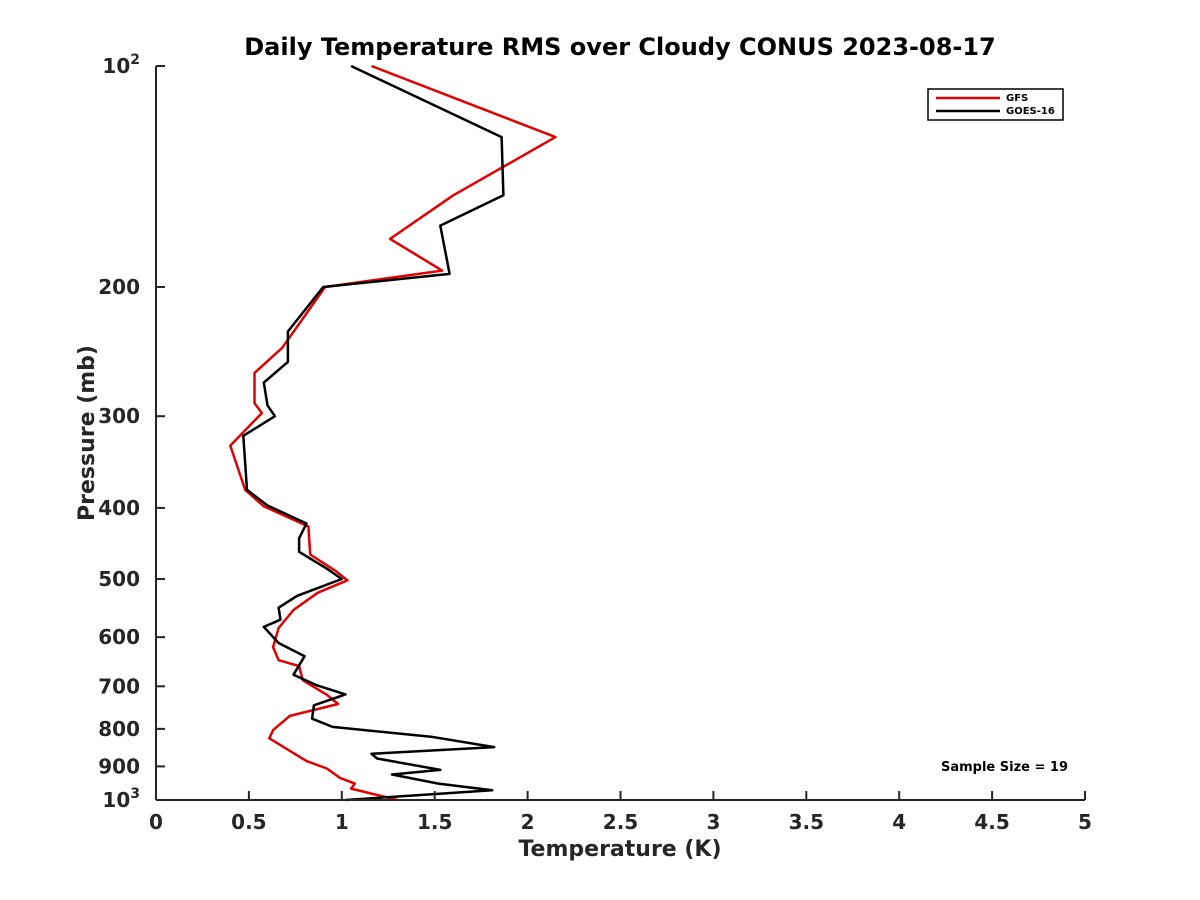 The width and height of the screenshot is (1200, 900). I want to click on x-tick-label: 3, so click(713, 822).